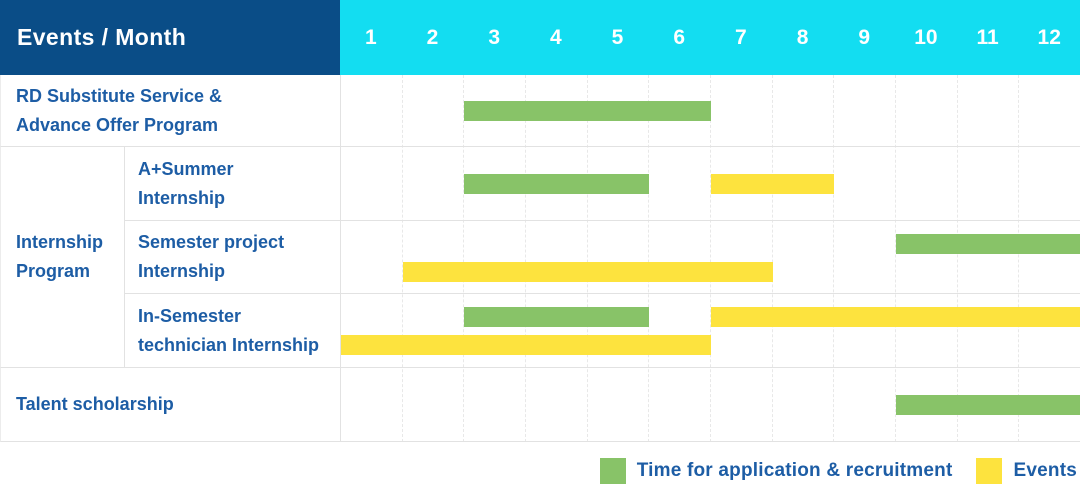  What do you see at coordinates (710, 37) in the screenshot?
I see `month-header-row: 1 2 3 4 5 6 7 8 9 10 11 12` at bounding box center [710, 37].